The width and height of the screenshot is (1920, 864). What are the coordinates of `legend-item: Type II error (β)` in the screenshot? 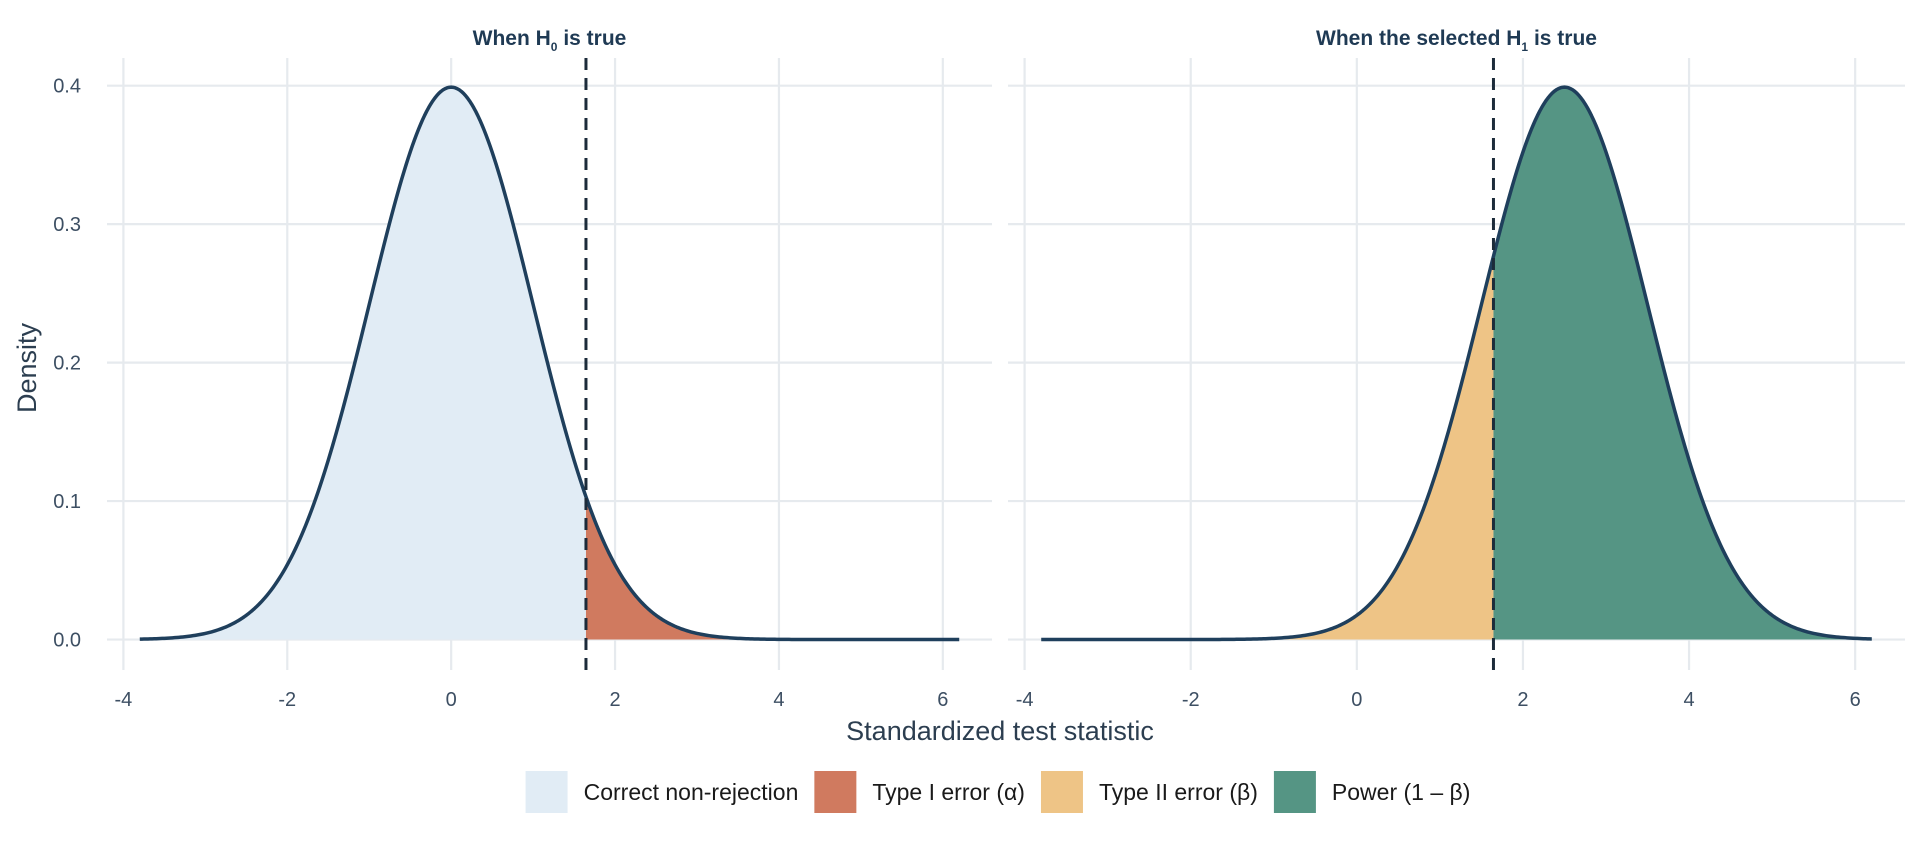 It's located at (1149, 792).